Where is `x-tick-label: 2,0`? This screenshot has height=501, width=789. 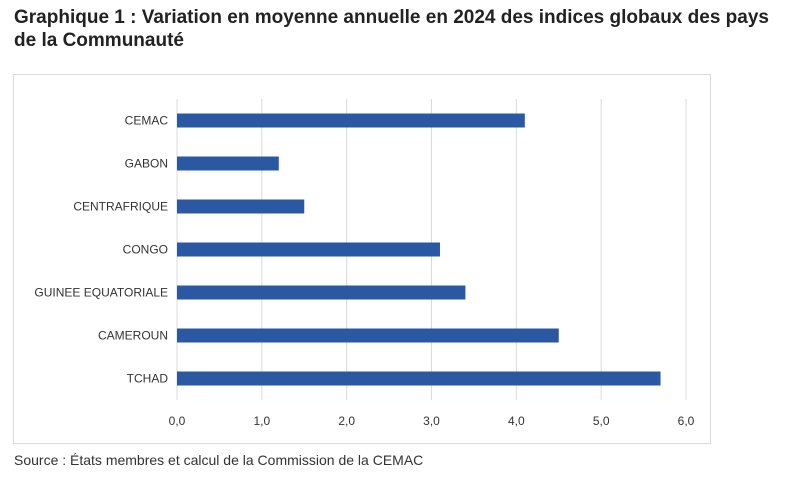 x-tick-label: 2,0 is located at coordinates (346, 421).